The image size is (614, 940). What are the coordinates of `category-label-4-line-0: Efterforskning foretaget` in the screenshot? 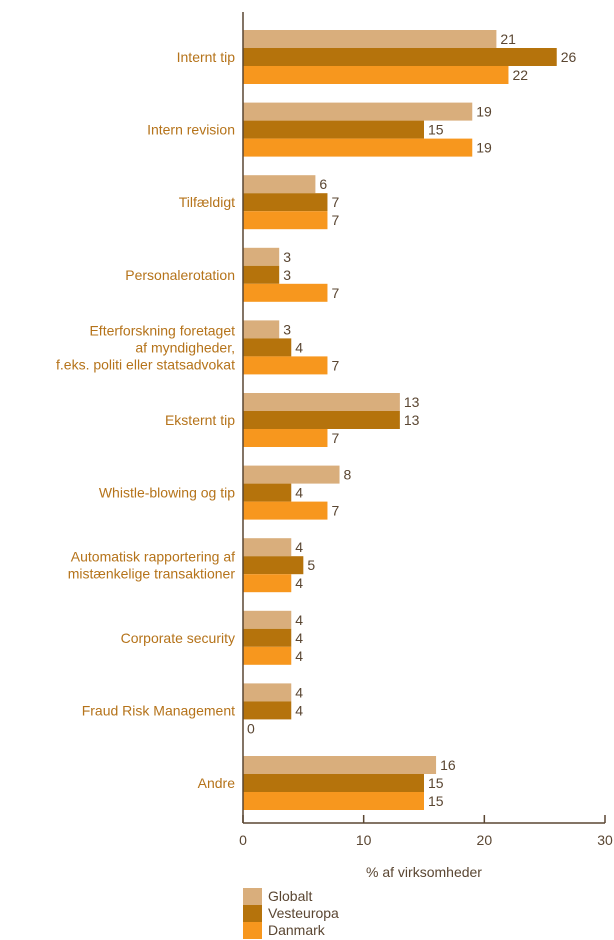 It's located at (162, 330).